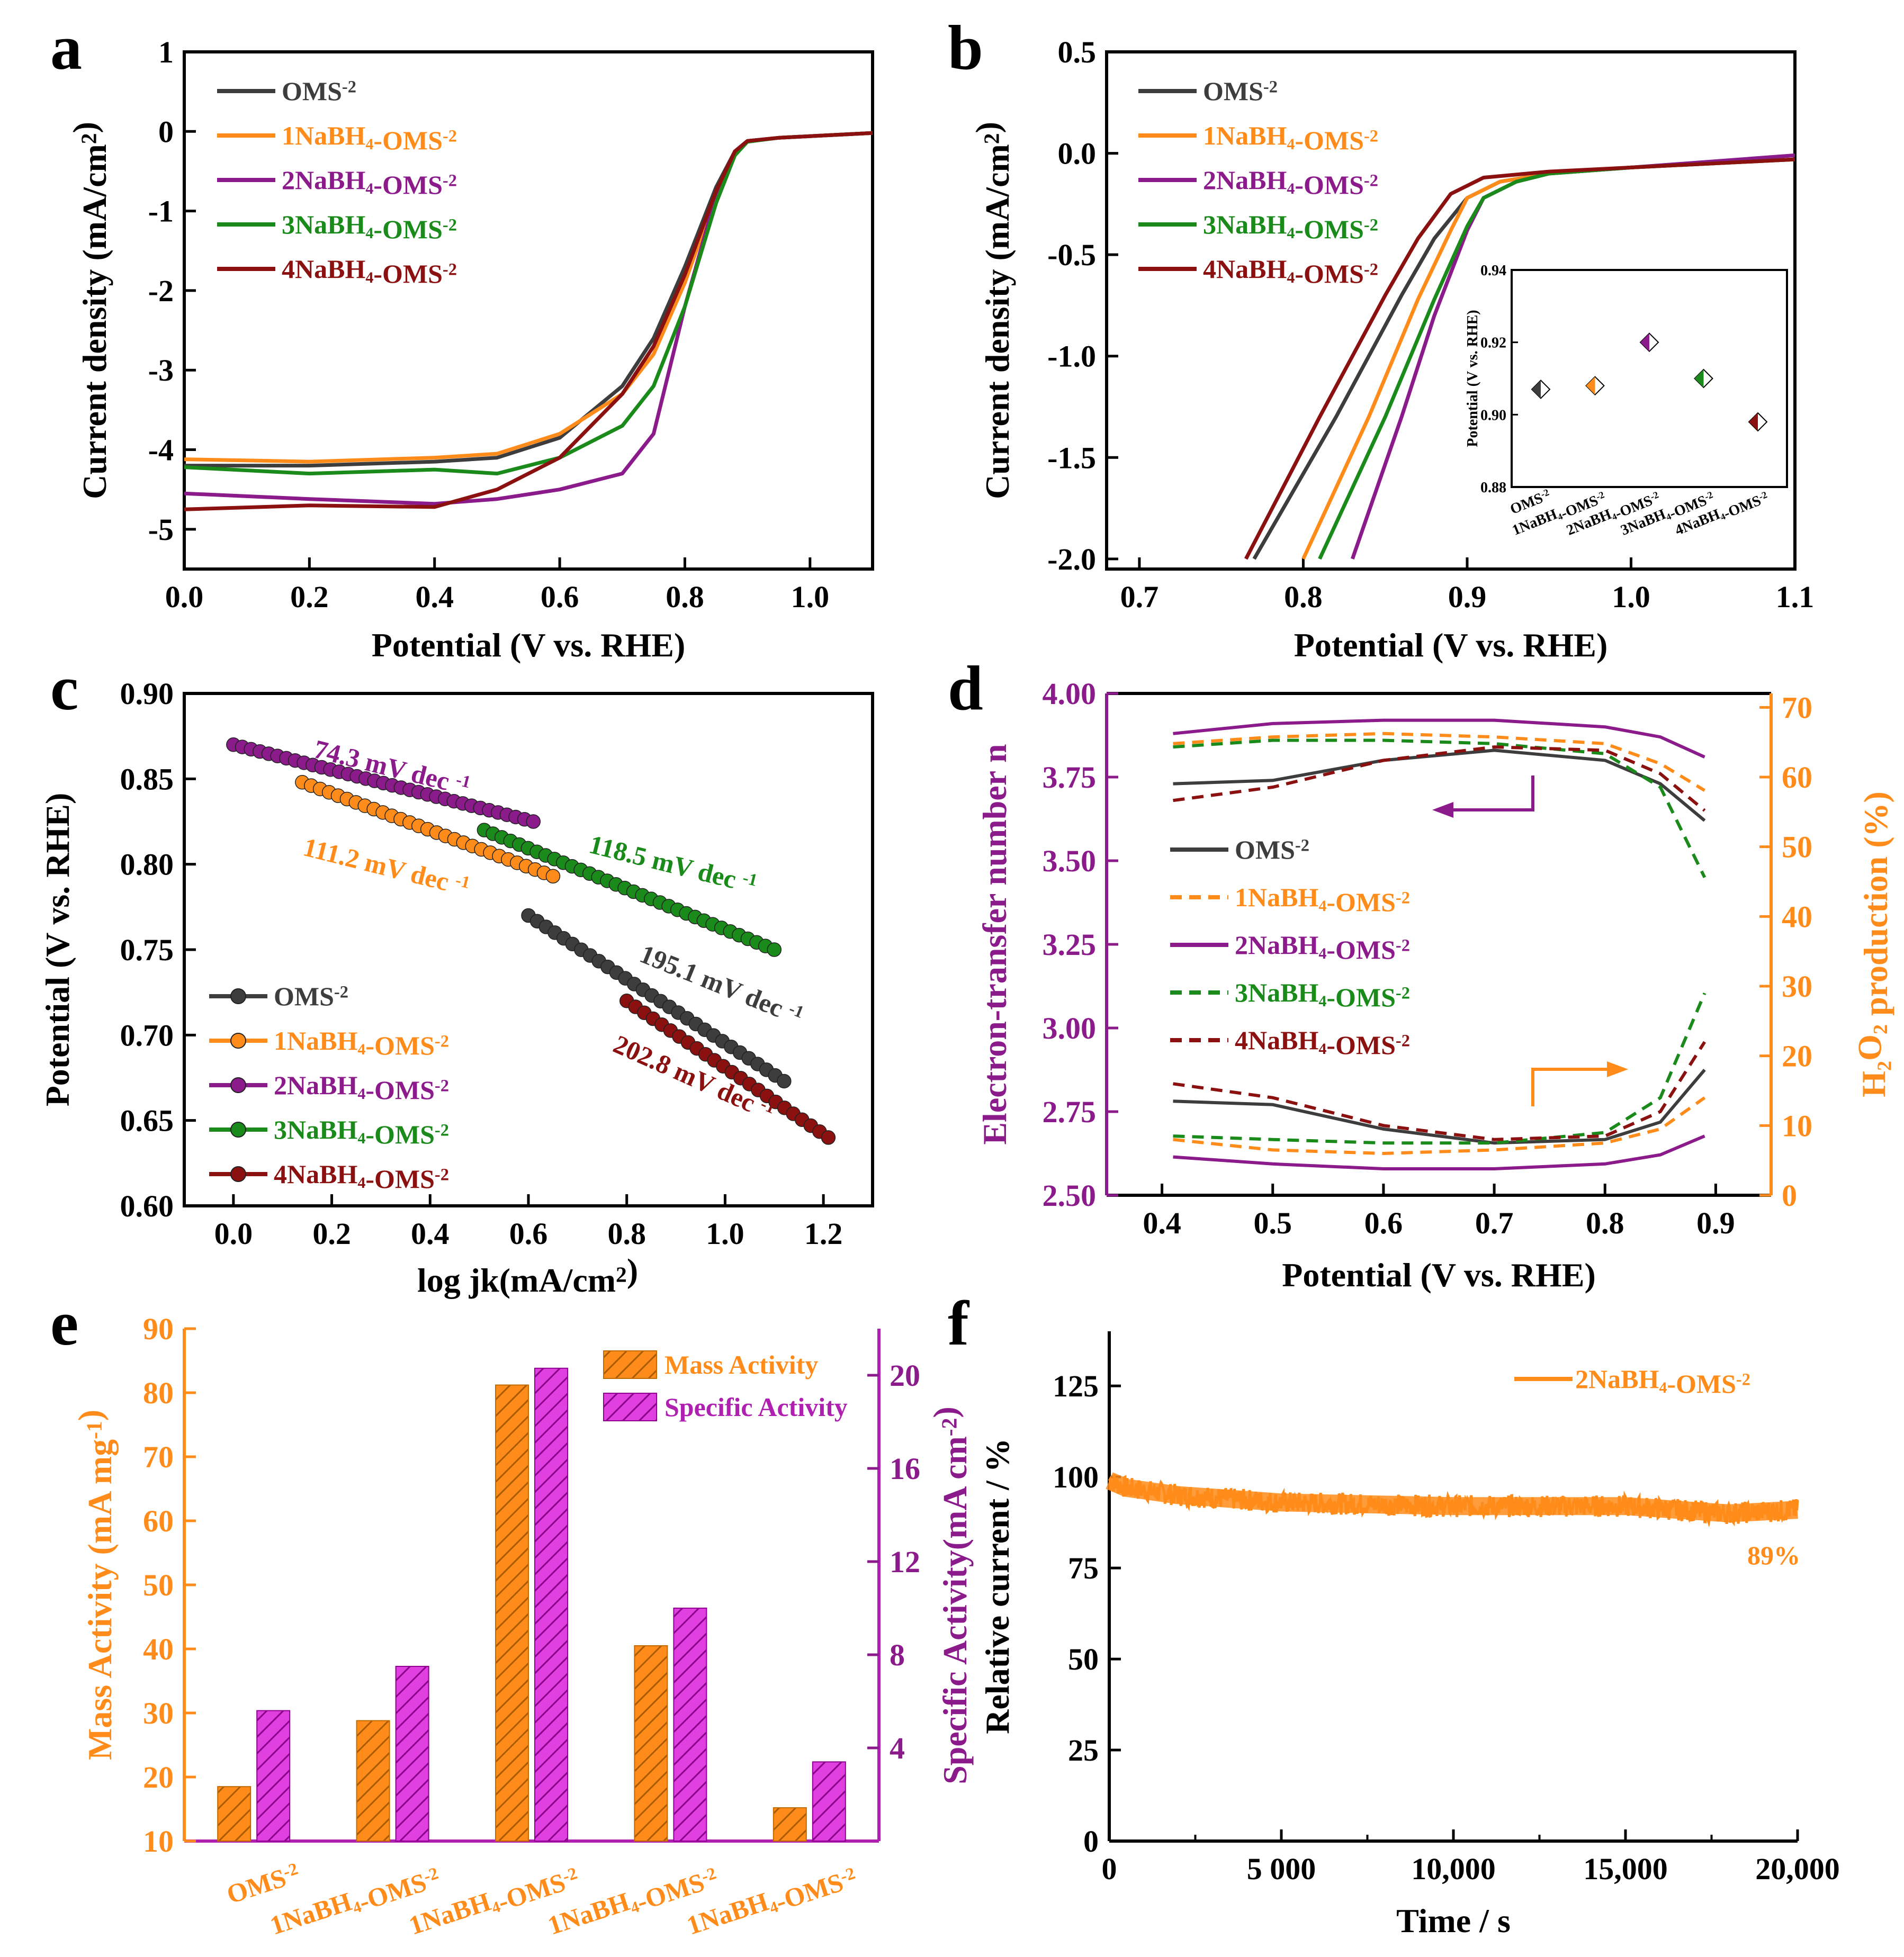 This screenshot has width=1904, height=1957. Describe the element at coordinates (1273, 1223) in the screenshot. I see `x-tick-label: 0.5` at that location.